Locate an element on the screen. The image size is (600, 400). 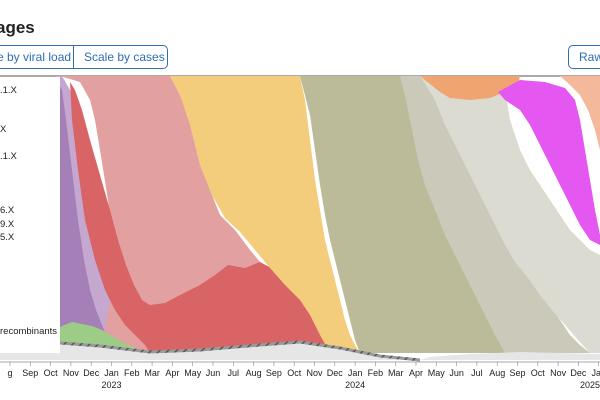
legend-item: recombinants is located at coordinates (29, 331).